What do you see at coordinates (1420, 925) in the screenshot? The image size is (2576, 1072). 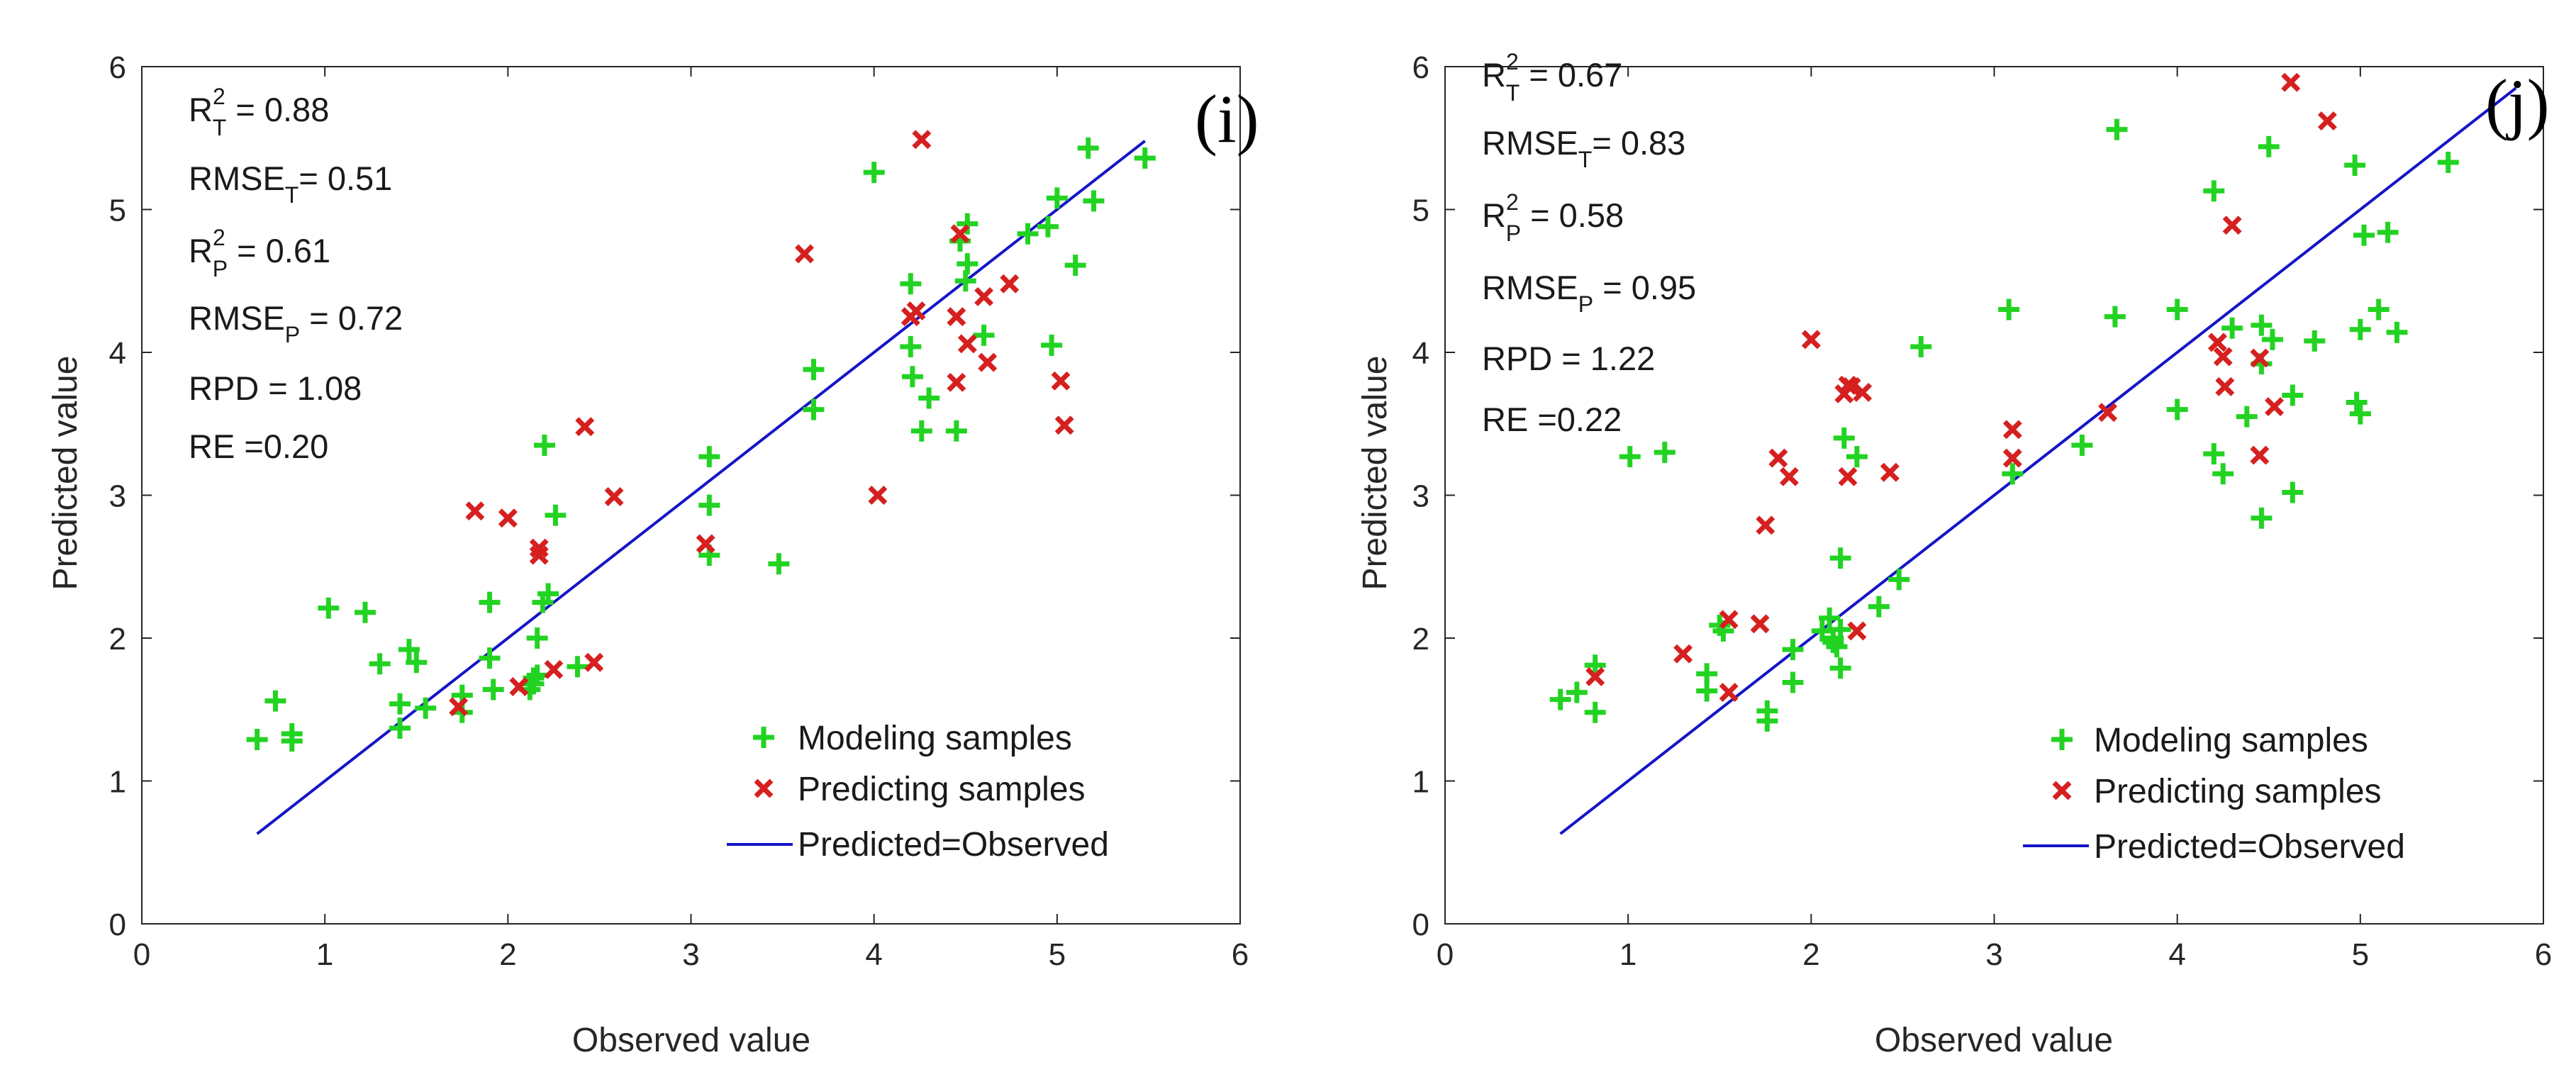 I see `y-tick-label: 0` at bounding box center [1420, 925].